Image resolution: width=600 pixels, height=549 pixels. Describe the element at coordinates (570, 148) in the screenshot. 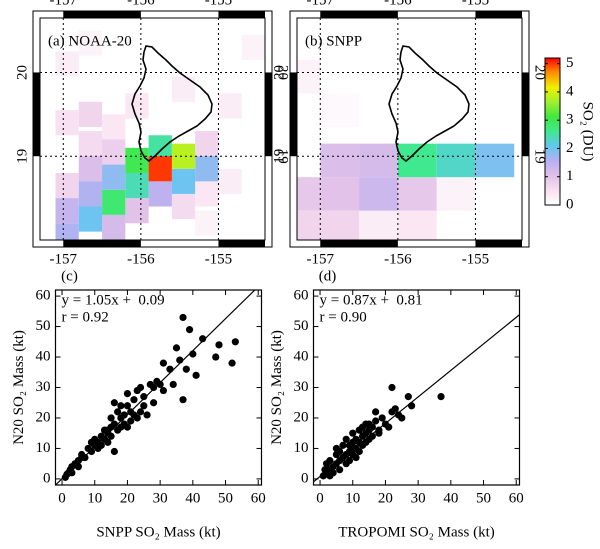

I see `colorbar-tick-label: 2` at that location.